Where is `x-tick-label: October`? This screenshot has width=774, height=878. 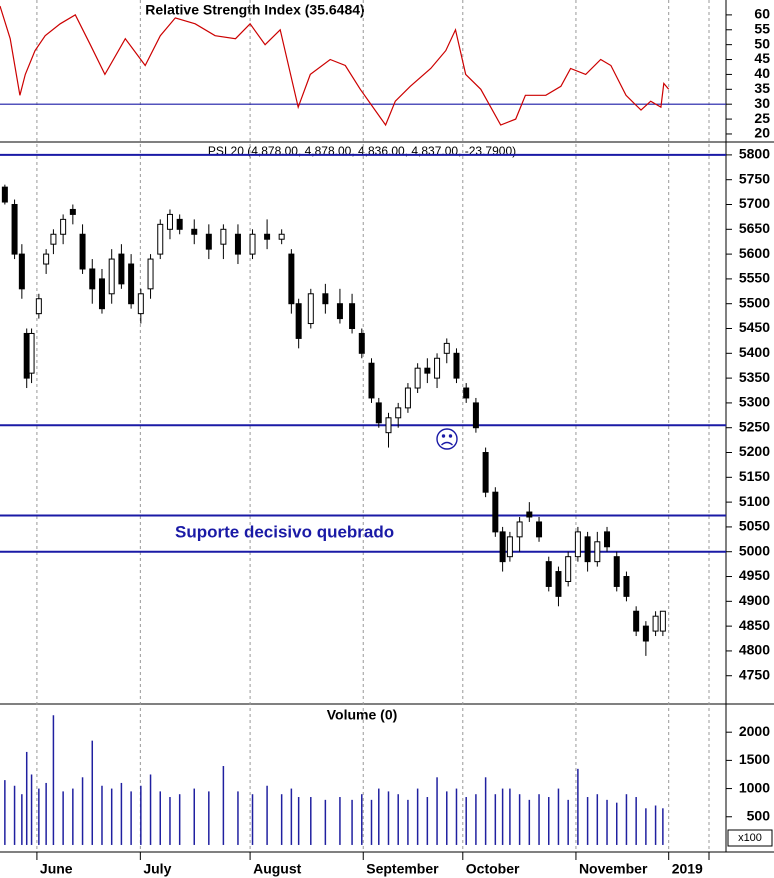
x-tick-label: October is located at coordinates (493, 869).